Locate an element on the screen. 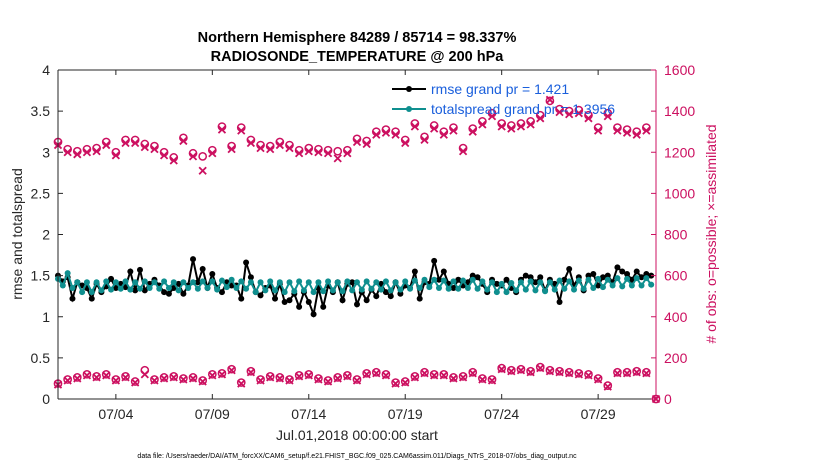 This screenshot has height=475, width=830. y-tick-label-right: 1600 is located at coordinates (679, 70).